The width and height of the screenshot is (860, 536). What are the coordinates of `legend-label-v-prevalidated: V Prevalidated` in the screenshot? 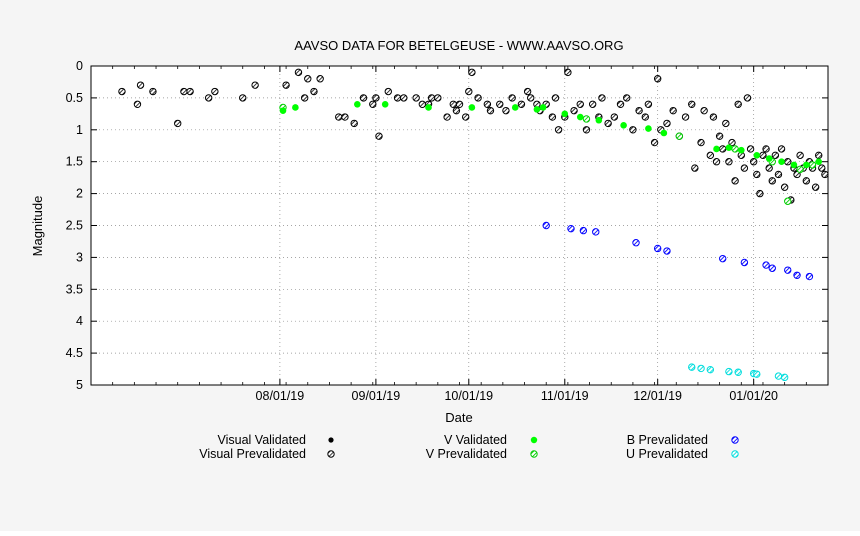 It's located at (466, 454).